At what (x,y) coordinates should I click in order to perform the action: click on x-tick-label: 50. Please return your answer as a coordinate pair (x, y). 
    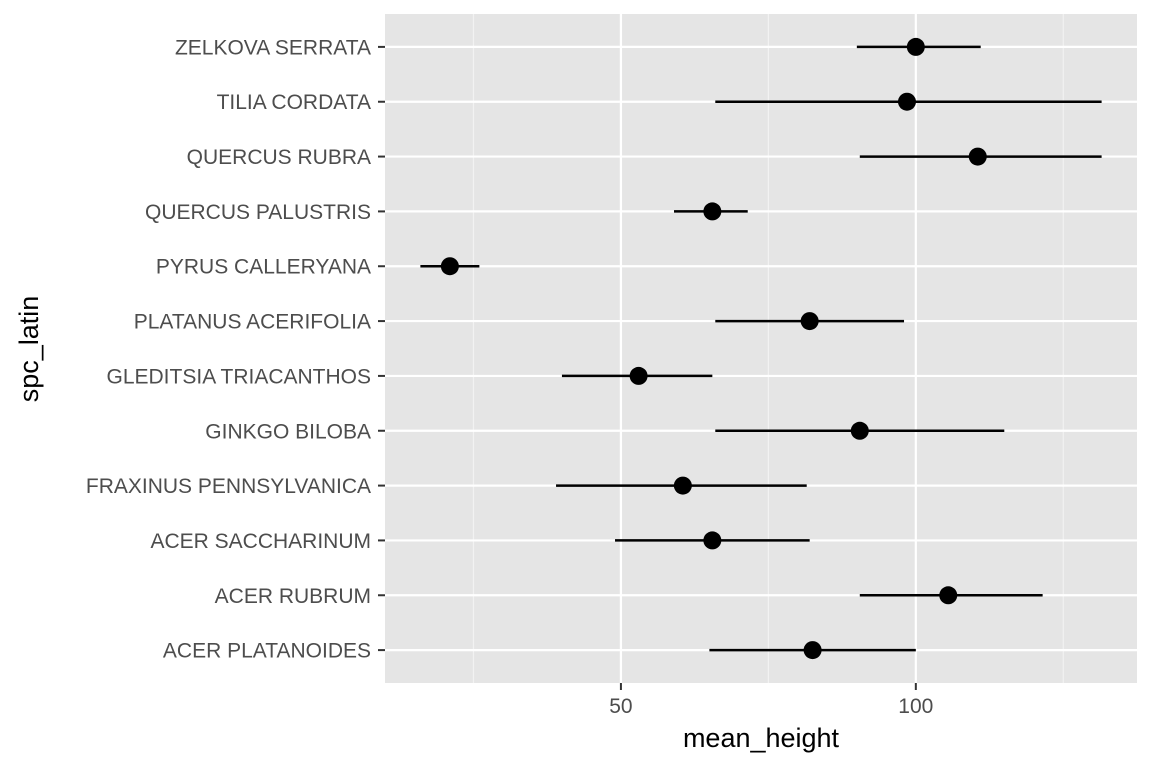
    Looking at the image, I should click on (620, 706).